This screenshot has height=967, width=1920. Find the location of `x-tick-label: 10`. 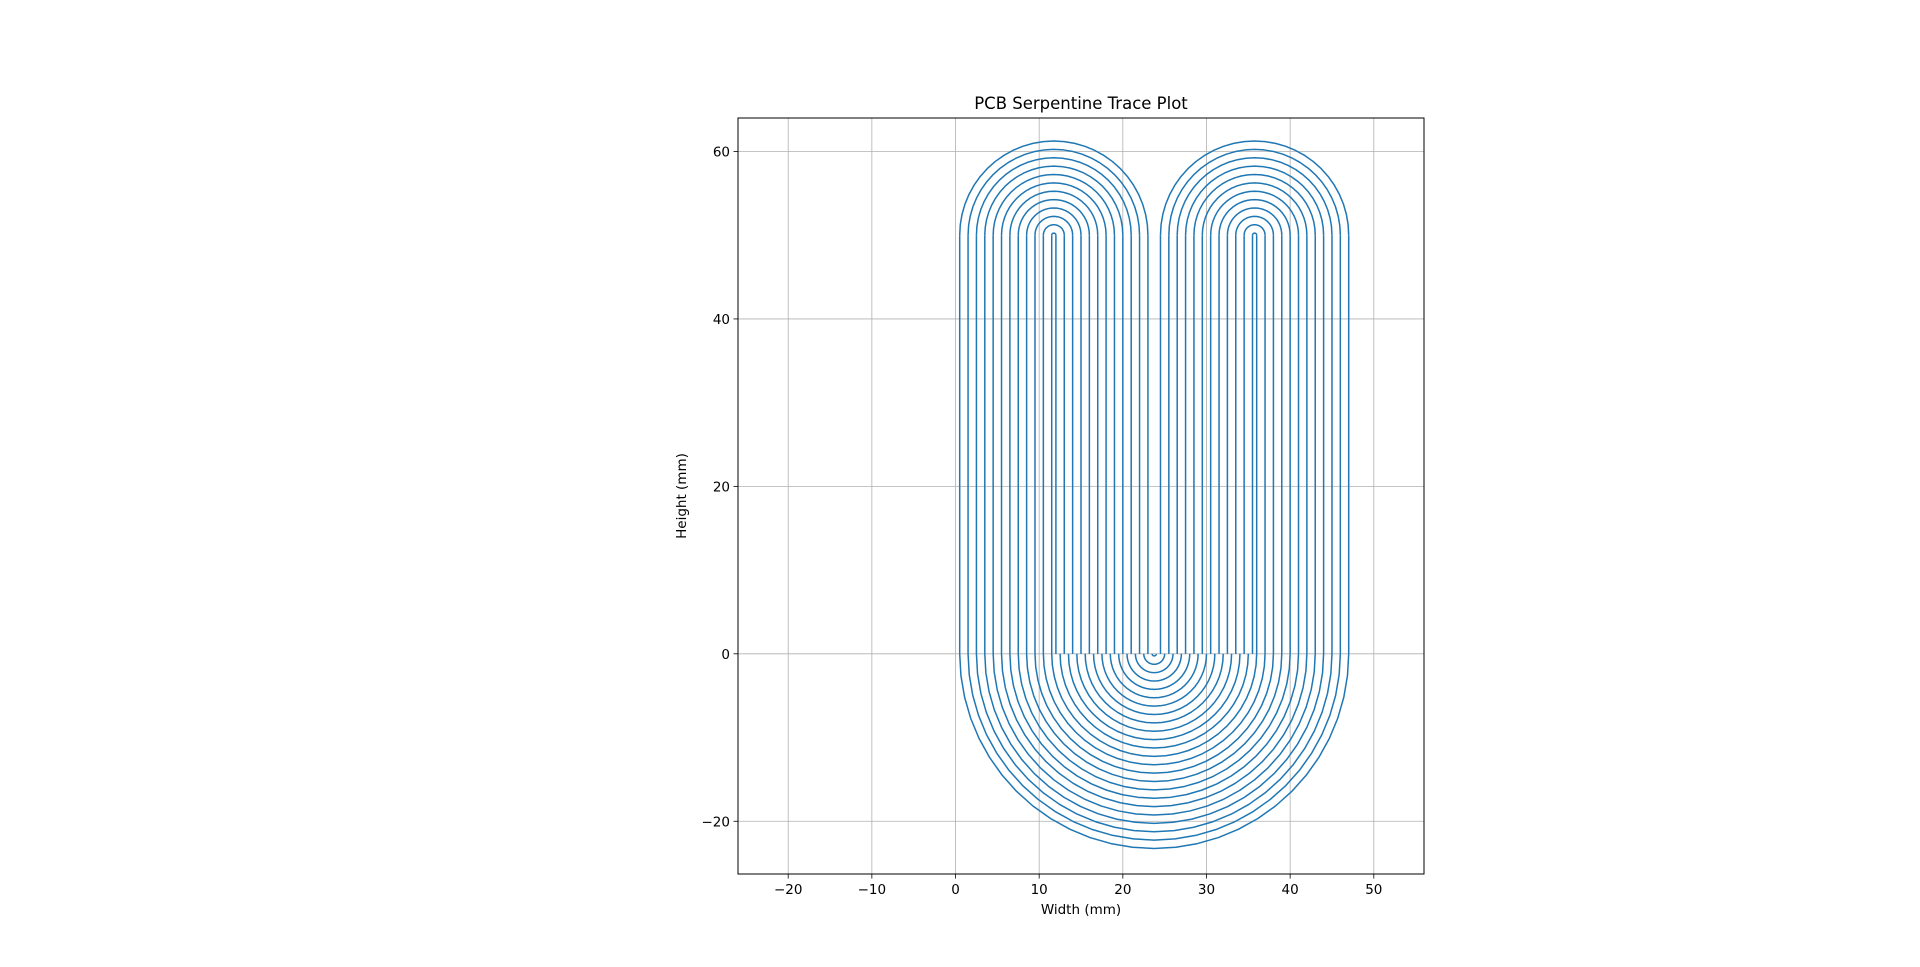

x-tick-label: 10 is located at coordinates (1039, 890).